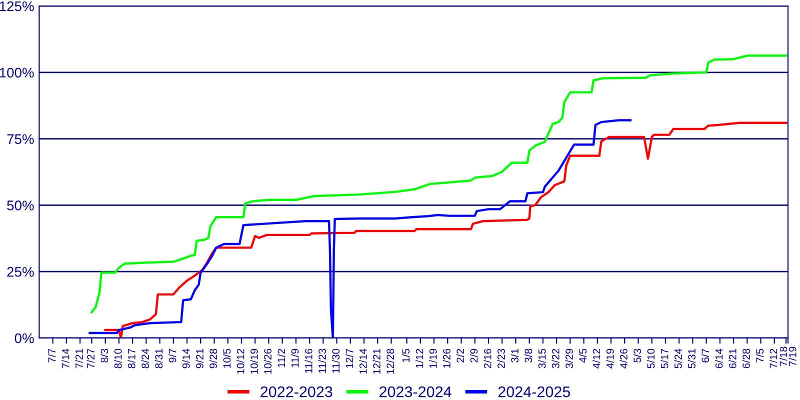 The width and height of the screenshot is (800, 400). What do you see at coordinates (17, 6) in the screenshot?
I see `y-tick-label: 125%` at bounding box center [17, 6].